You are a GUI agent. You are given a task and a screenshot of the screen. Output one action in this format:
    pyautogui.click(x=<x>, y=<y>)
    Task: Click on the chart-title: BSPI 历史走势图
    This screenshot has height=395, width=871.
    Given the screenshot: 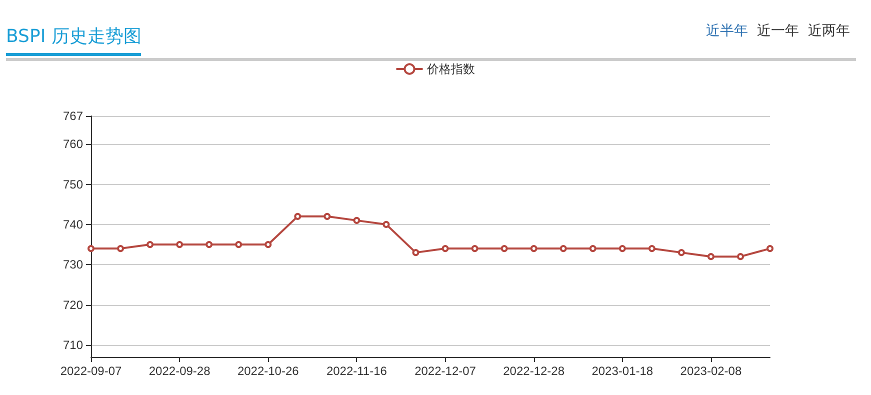 What is the action you would take?
    pyautogui.click(x=74, y=40)
    